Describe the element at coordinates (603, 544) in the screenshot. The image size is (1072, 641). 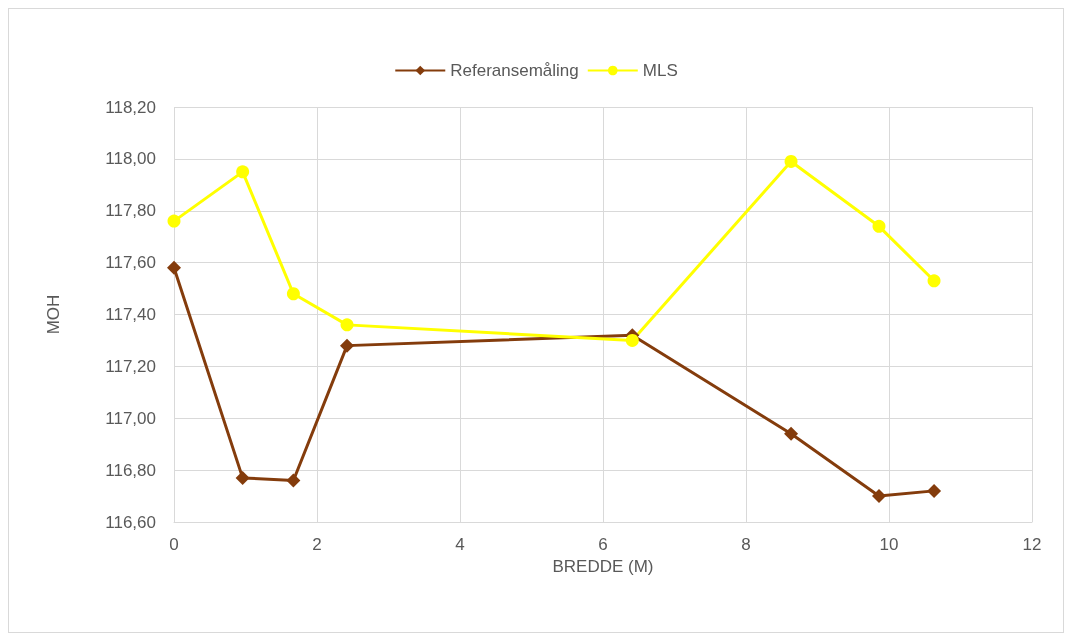
I see `x-tick-label: 6` at that location.